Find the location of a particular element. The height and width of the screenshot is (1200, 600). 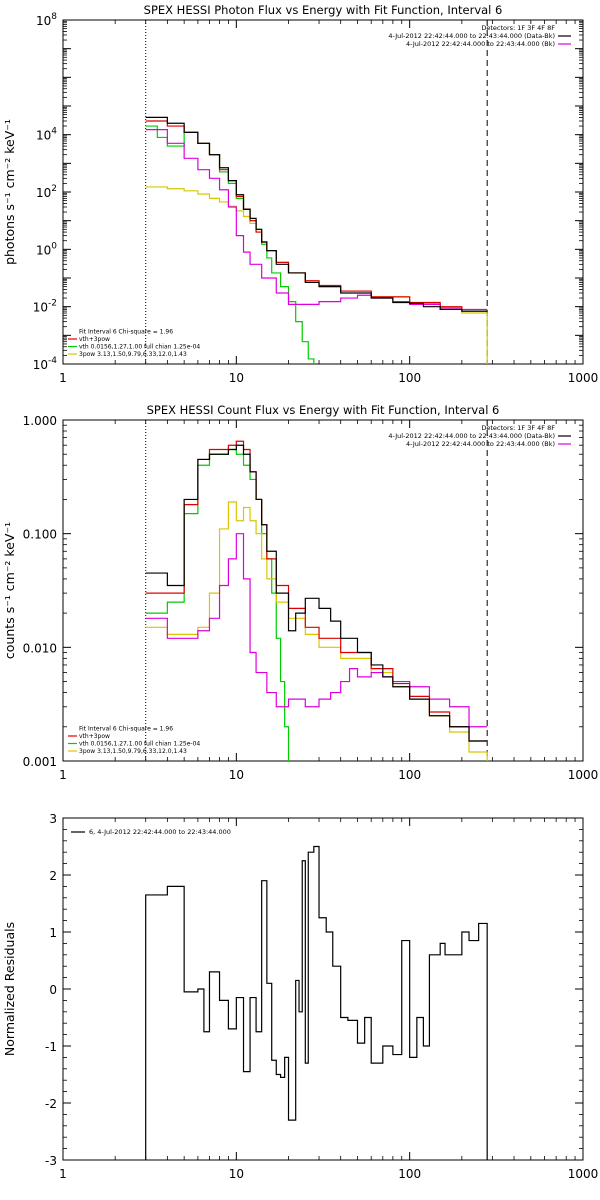

y-tick-label: 3 is located at coordinates (53, 819).